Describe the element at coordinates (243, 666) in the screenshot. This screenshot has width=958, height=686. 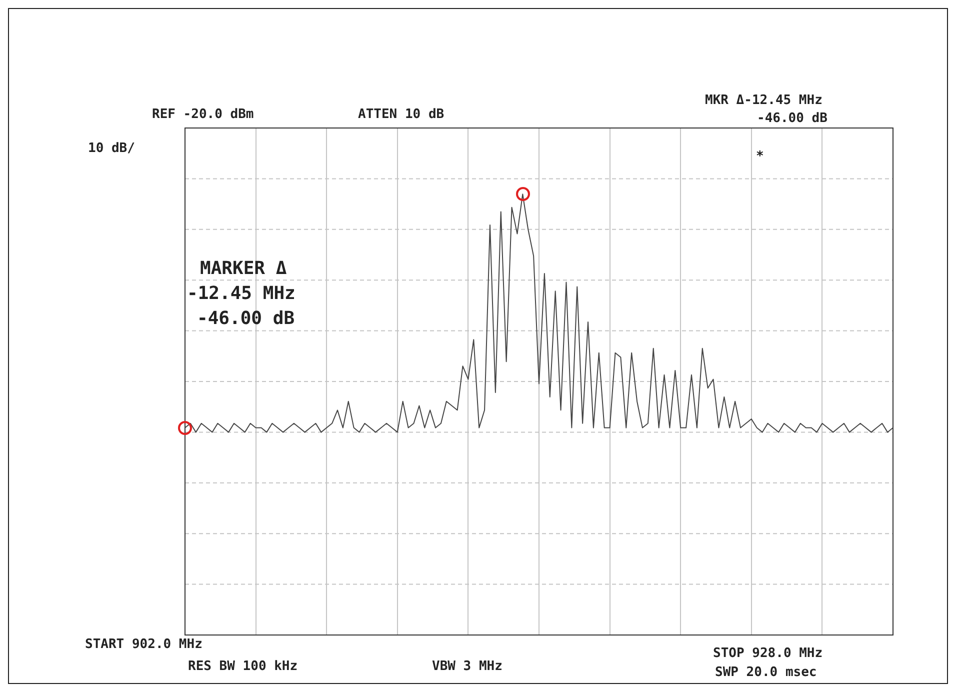
I see `text: RES BW 100 kHz` at that location.